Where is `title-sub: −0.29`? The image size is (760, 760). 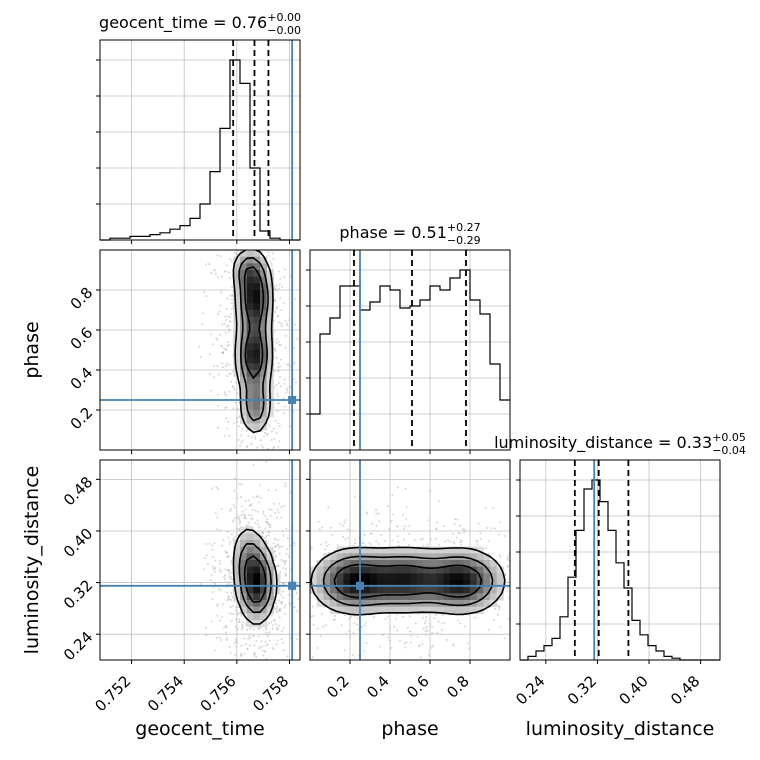
title-sub: −0.29 is located at coordinates (464, 240).